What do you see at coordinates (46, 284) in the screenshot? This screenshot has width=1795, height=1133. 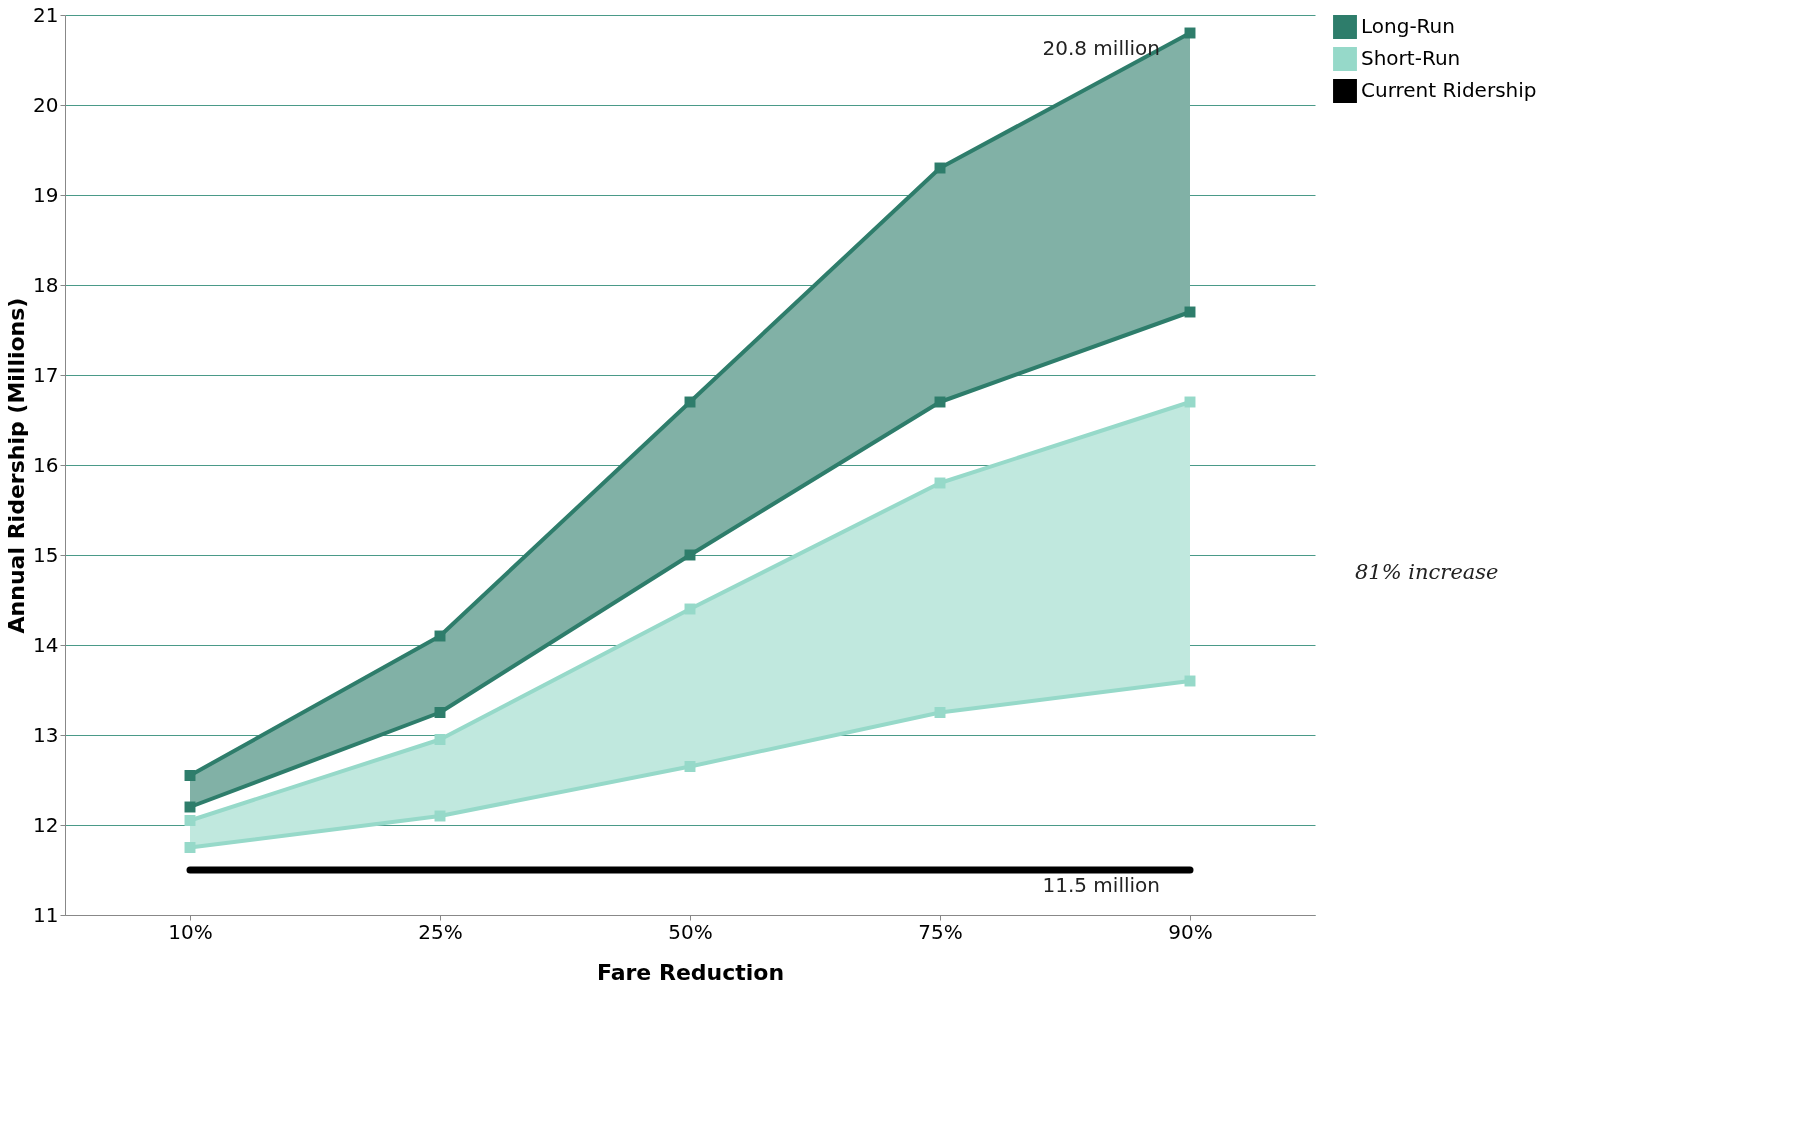 I see `y-tick-label: 18` at bounding box center [46, 284].